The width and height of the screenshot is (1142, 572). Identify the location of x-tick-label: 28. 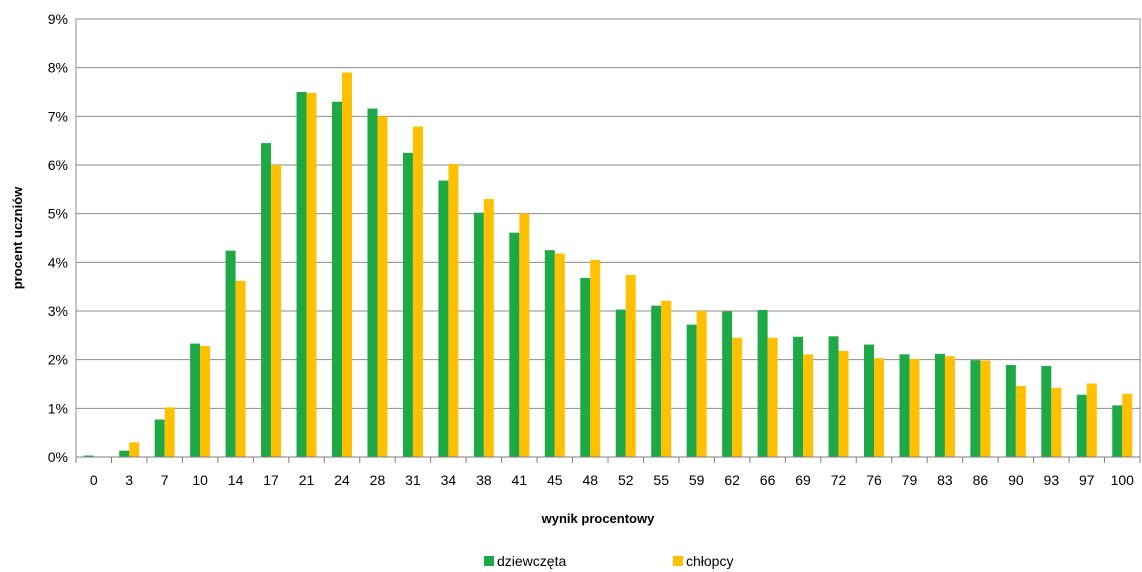
(378, 480).